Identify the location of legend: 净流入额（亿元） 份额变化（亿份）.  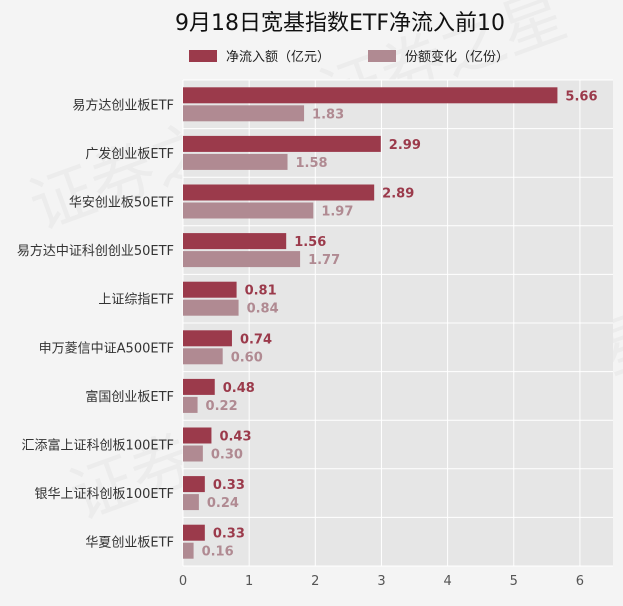
(349, 57).